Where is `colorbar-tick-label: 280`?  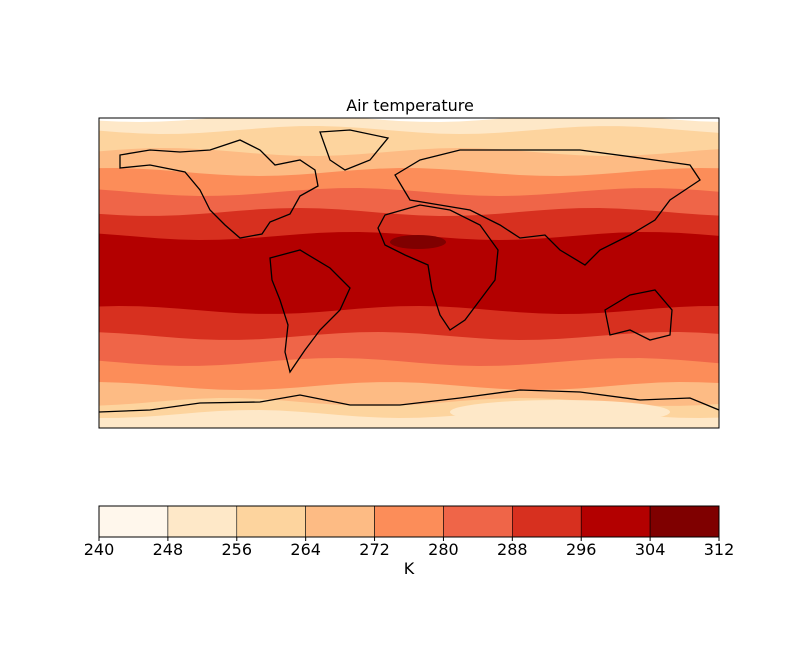 colorbar-tick-label: 280 is located at coordinates (443, 549).